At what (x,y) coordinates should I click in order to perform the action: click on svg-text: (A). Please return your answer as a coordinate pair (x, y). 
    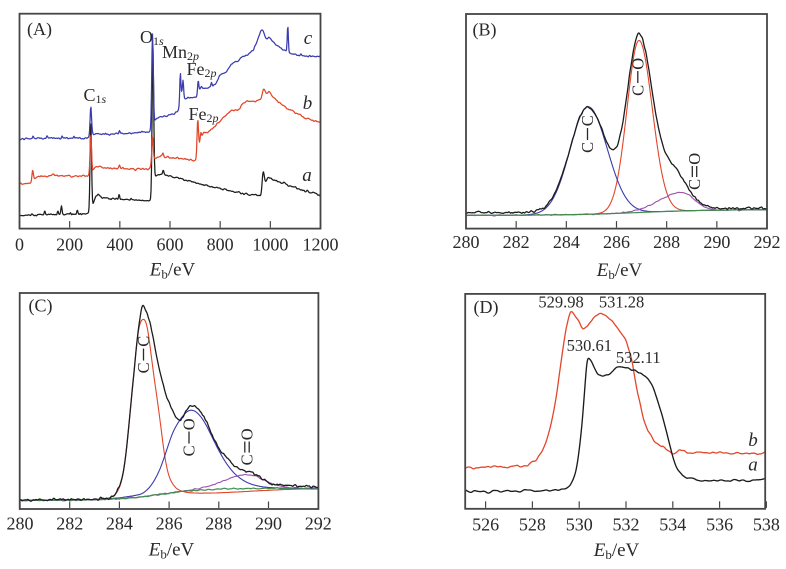
    Looking at the image, I should click on (39, 29).